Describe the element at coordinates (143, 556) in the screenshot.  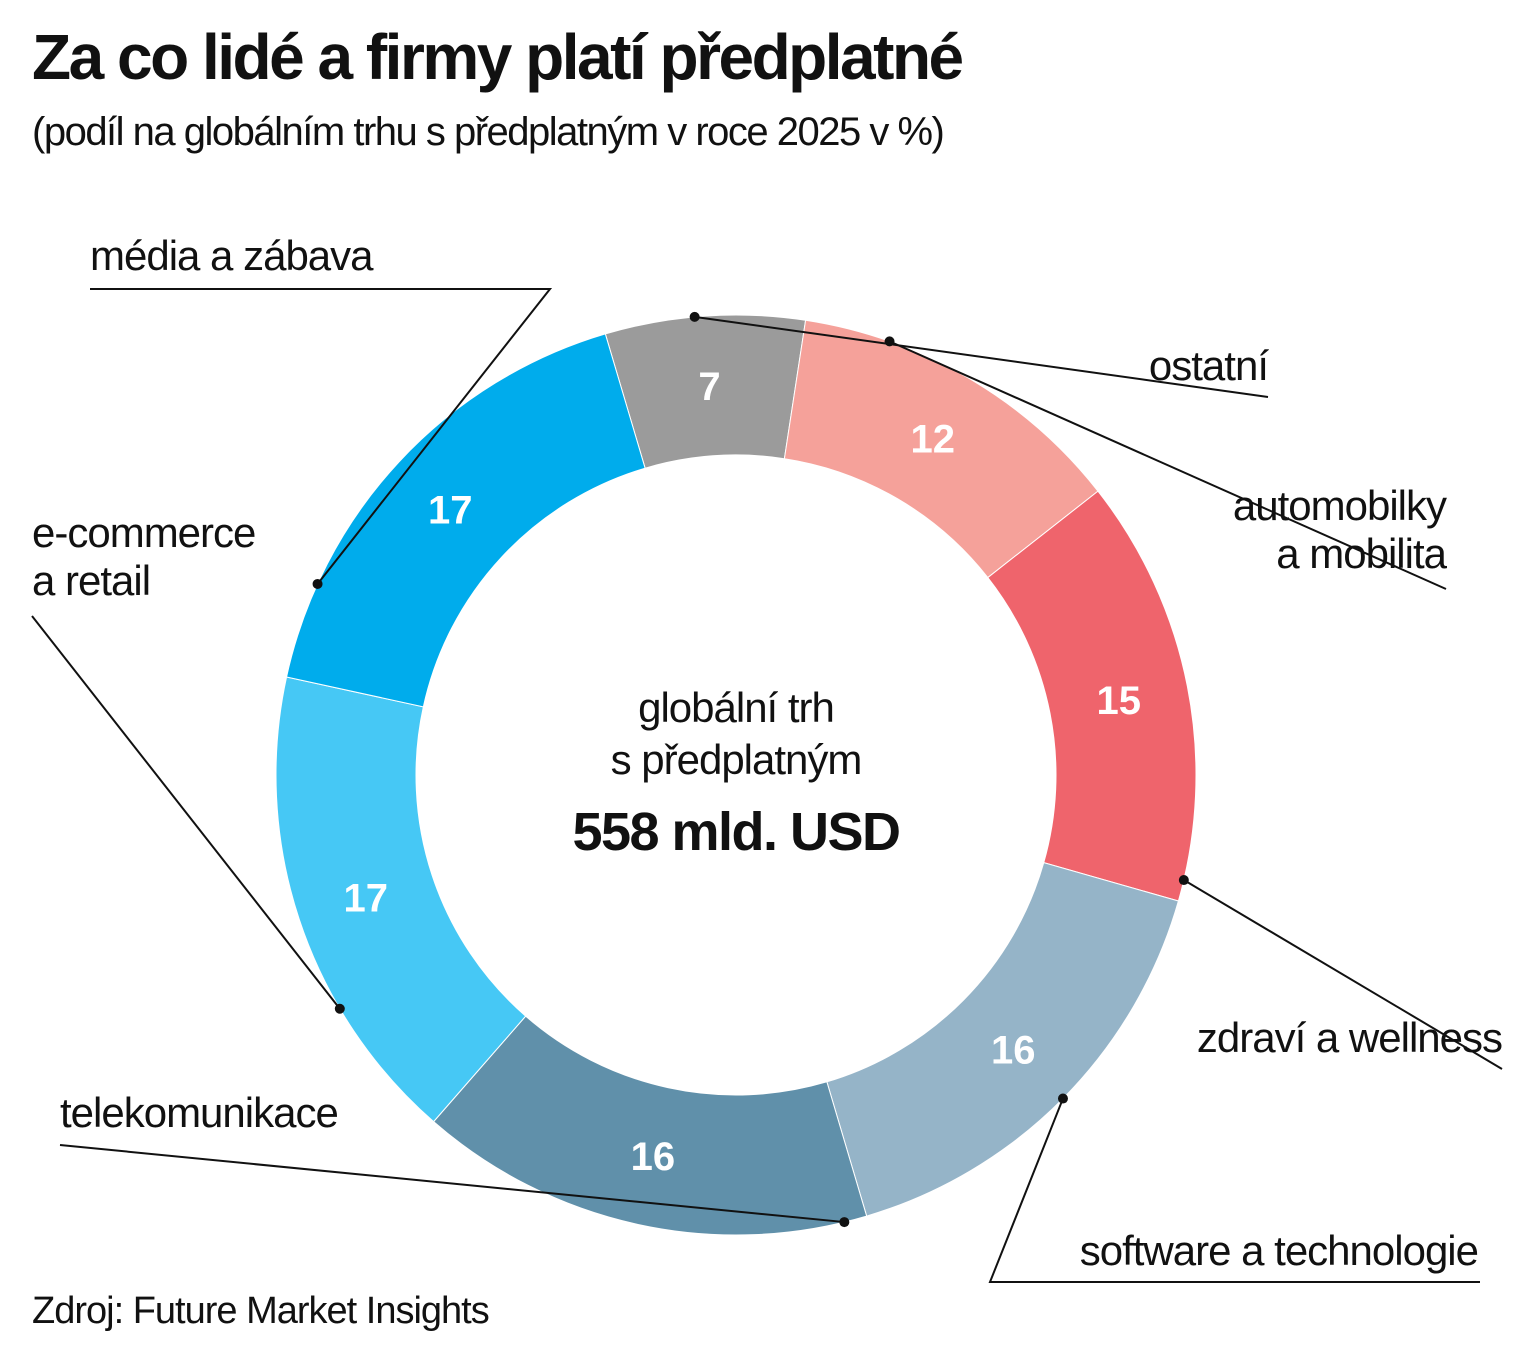
I see `slice-category-label: e-commerce a retail` at that location.